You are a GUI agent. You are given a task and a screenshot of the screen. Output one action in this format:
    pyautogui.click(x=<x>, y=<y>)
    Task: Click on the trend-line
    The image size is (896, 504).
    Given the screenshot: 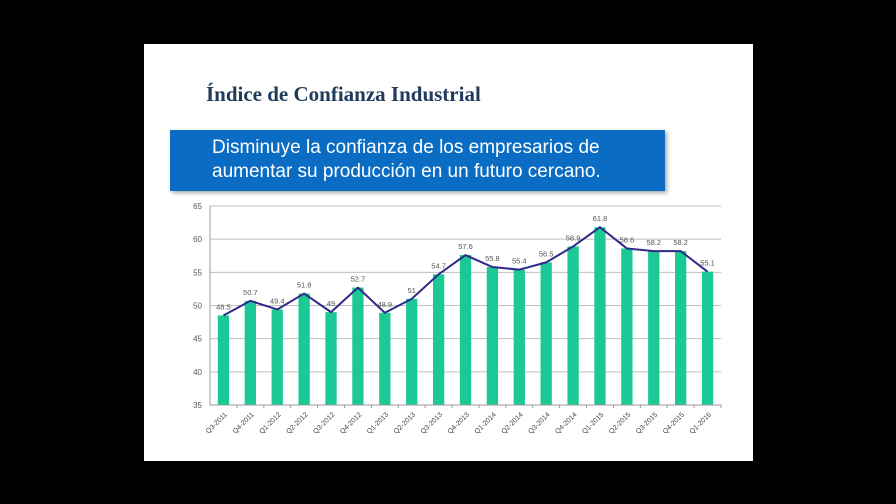 What is the action you would take?
    pyautogui.click(x=465, y=271)
    